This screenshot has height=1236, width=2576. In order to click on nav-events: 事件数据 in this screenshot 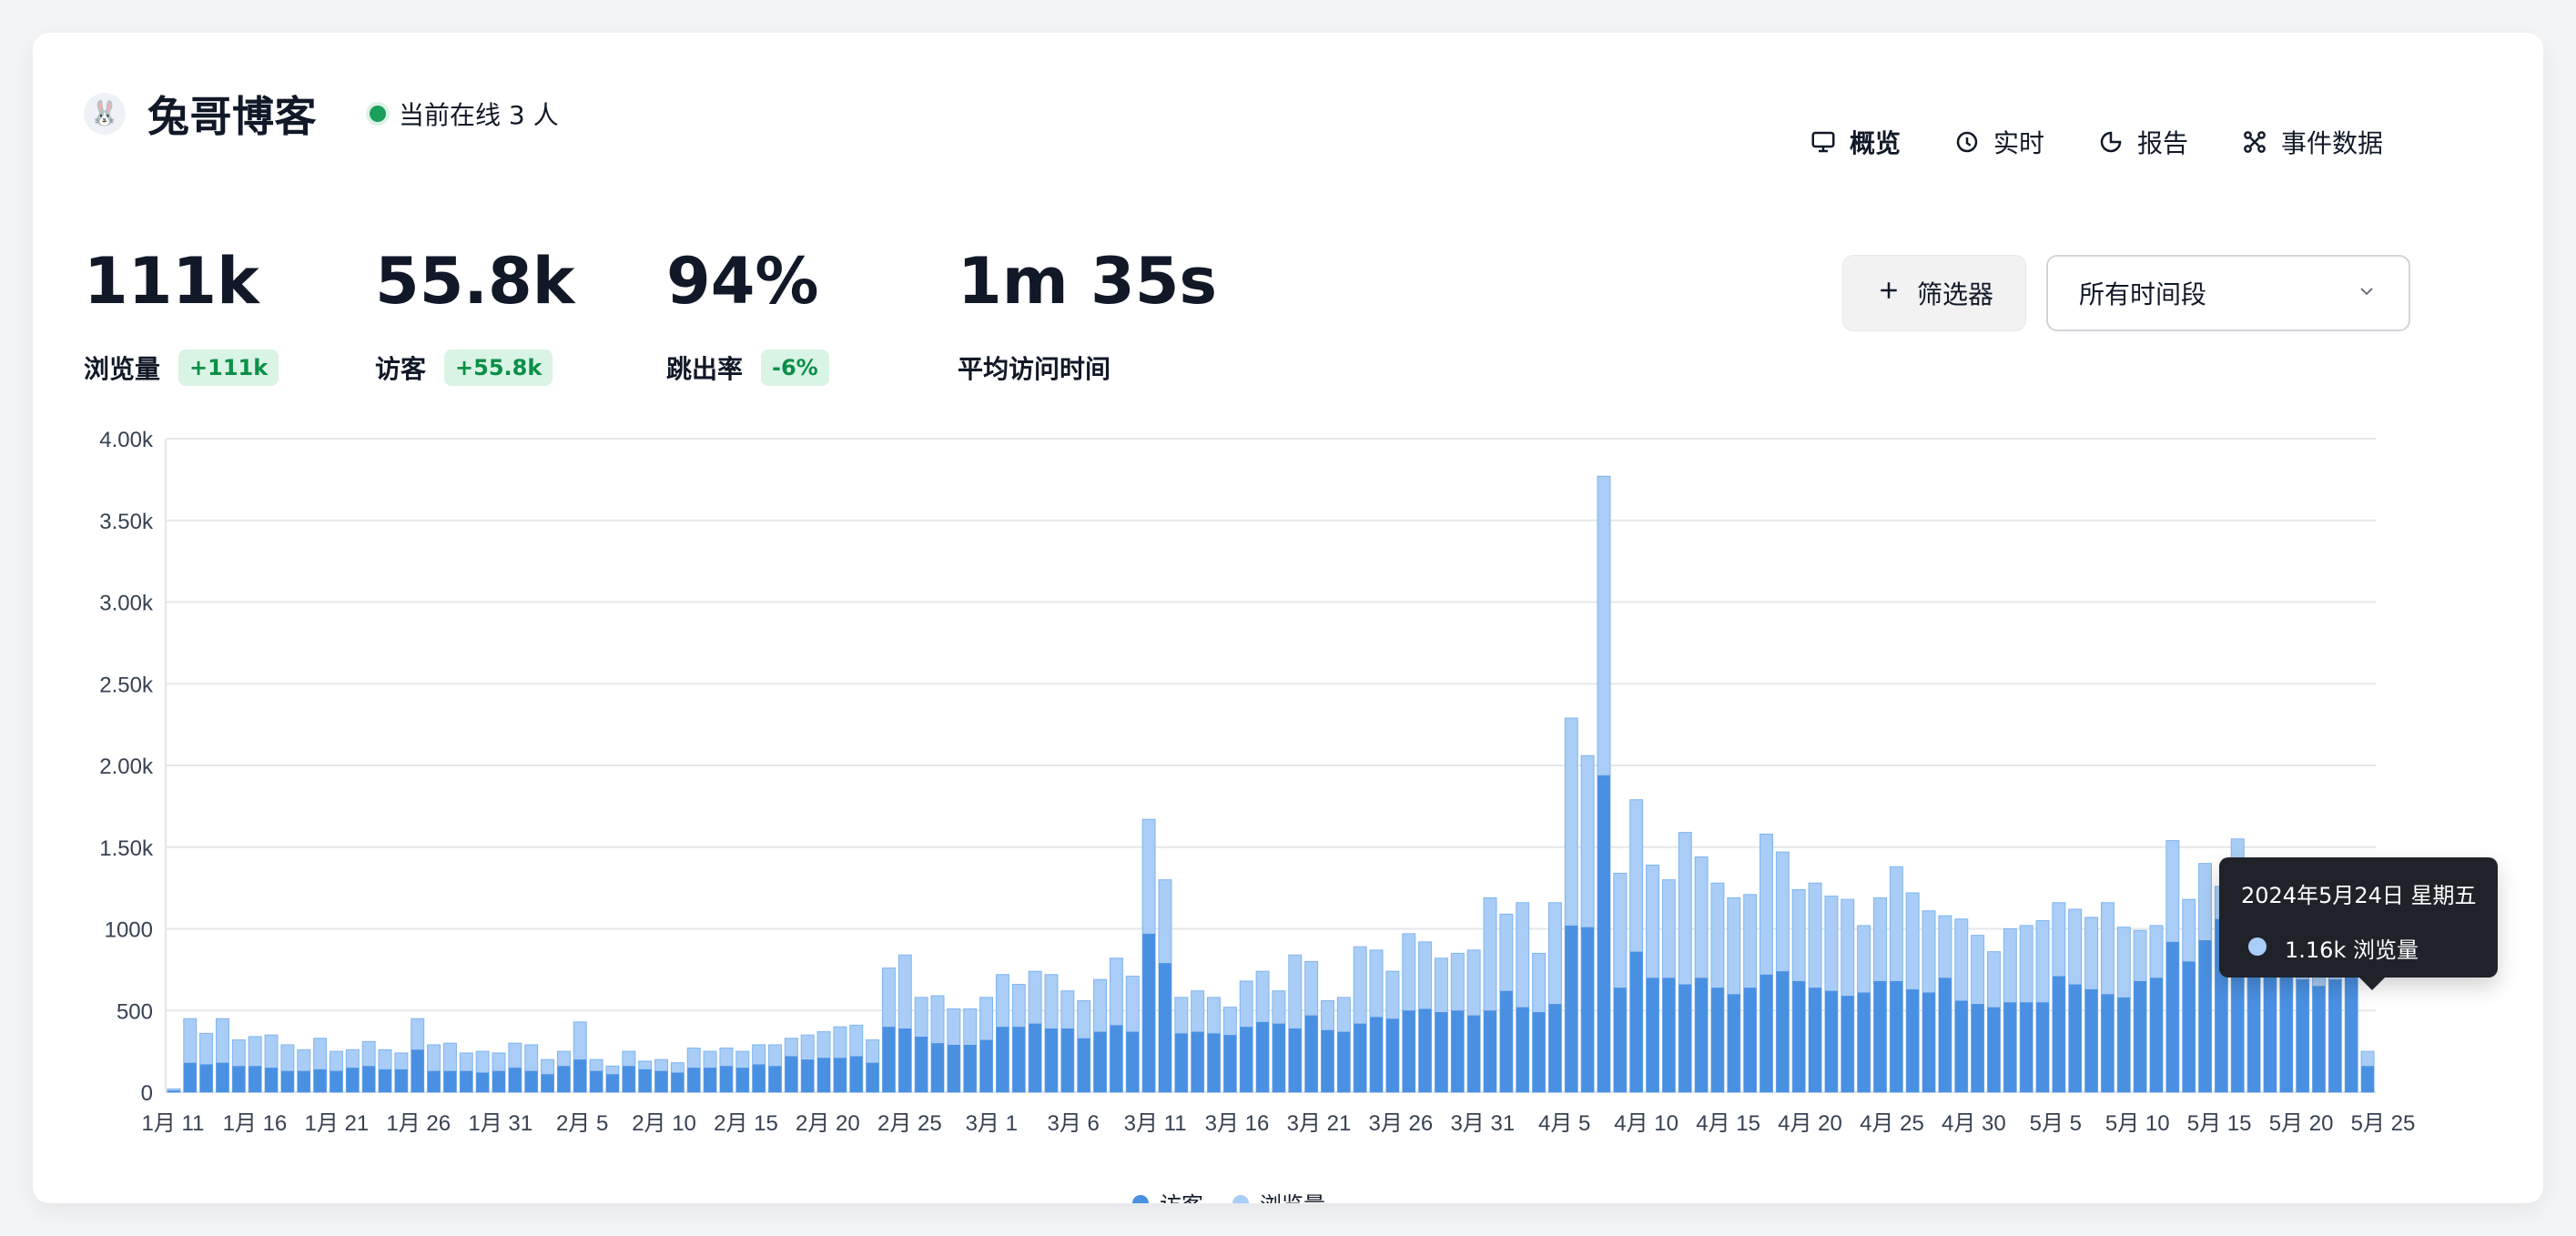, I will do `click(2312, 142)`.